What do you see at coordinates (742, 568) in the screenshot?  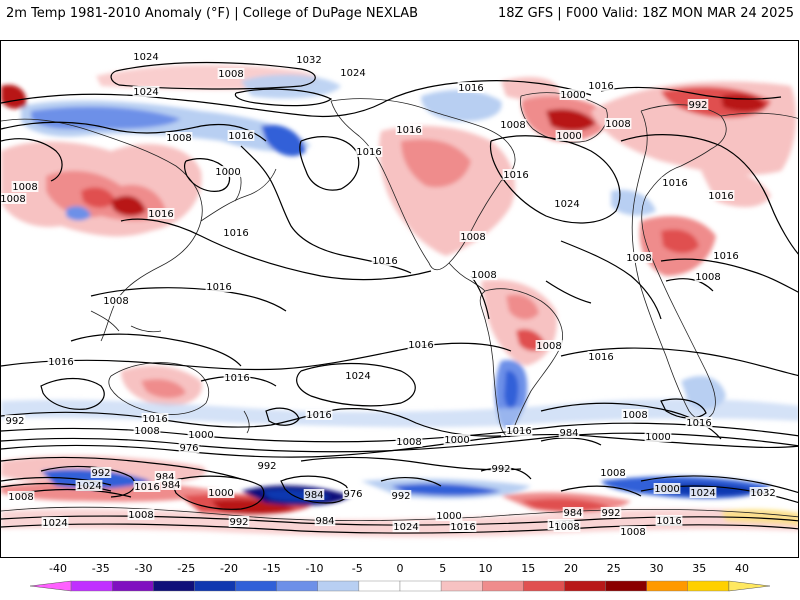 I see `colorbar-tick-label: 40` at bounding box center [742, 568].